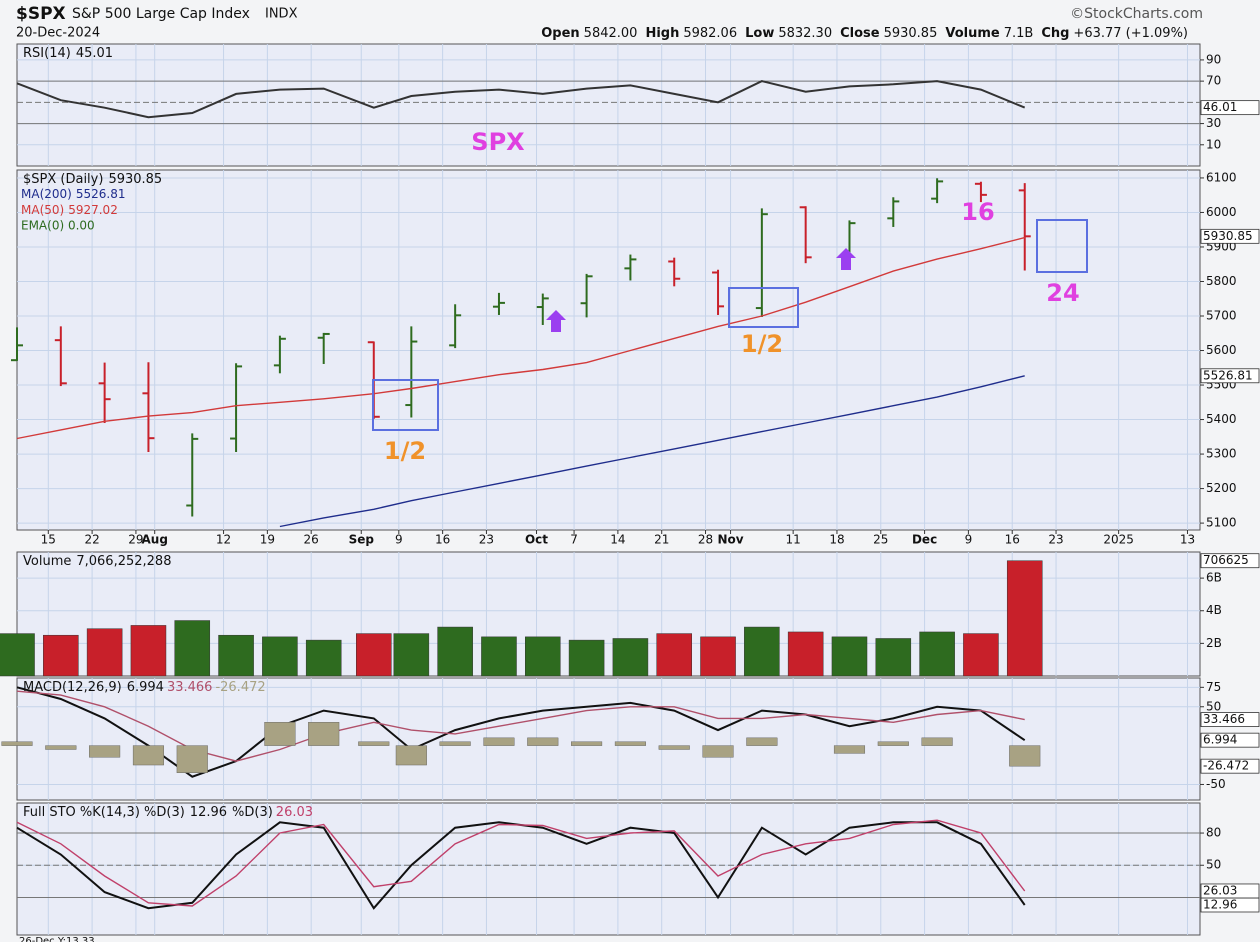  What do you see at coordinates (93, 210) in the screenshot?
I see `legend-value: 5927.02` at bounding box center [93, 210].